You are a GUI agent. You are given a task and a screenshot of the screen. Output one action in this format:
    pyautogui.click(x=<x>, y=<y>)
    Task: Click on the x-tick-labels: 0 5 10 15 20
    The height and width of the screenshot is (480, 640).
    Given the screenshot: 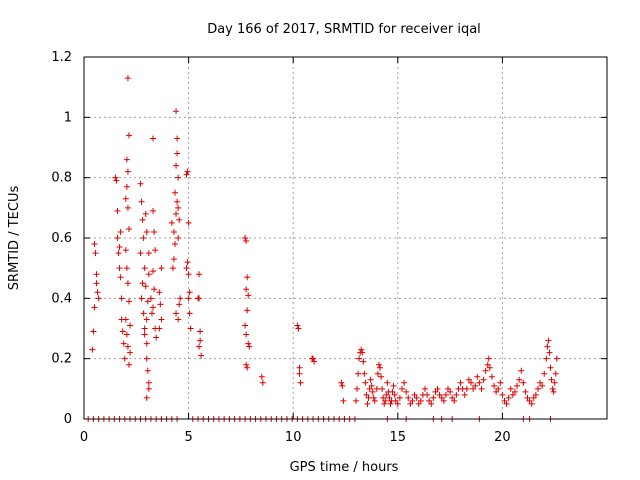 What is the action you would take?
    pyautogui.click(x=295, y=437)
    